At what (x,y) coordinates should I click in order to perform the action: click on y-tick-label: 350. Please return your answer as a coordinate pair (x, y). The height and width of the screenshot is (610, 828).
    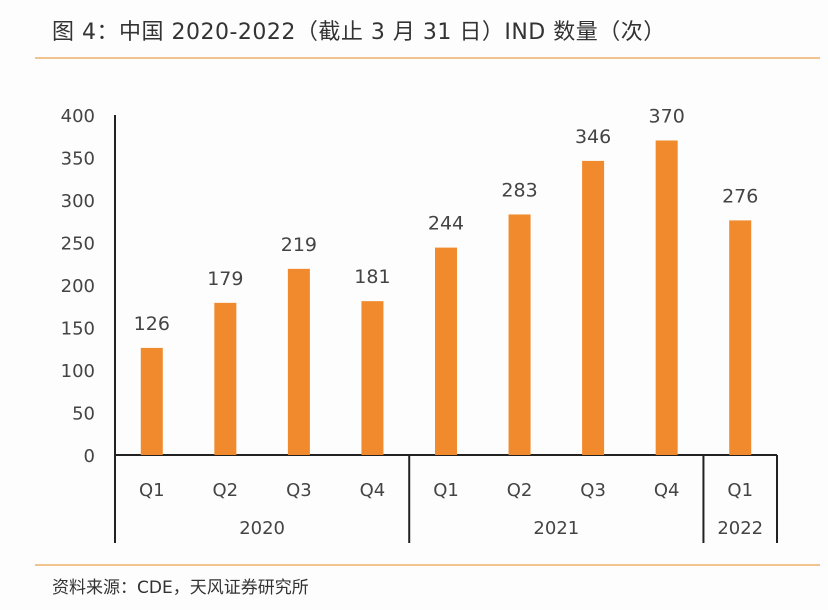
    Looking at the image, I should click on (78, 159).